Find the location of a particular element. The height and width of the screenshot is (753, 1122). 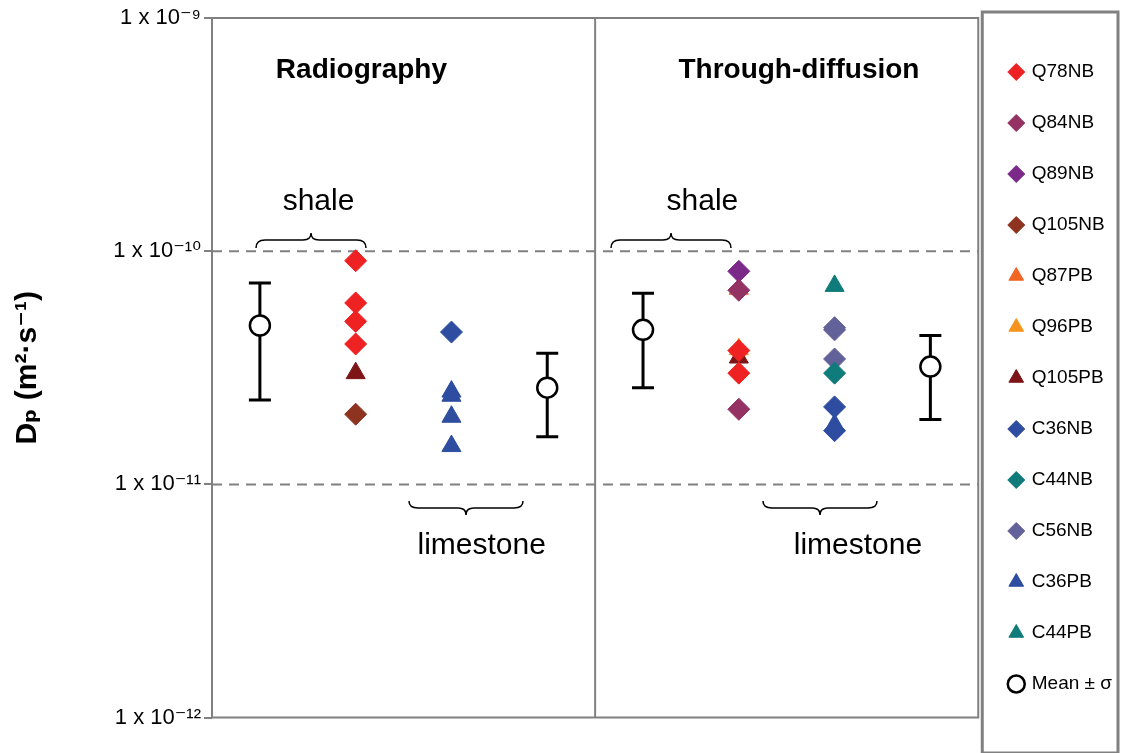

legend-label: Q105PB is located at coordinates (1067, 377).